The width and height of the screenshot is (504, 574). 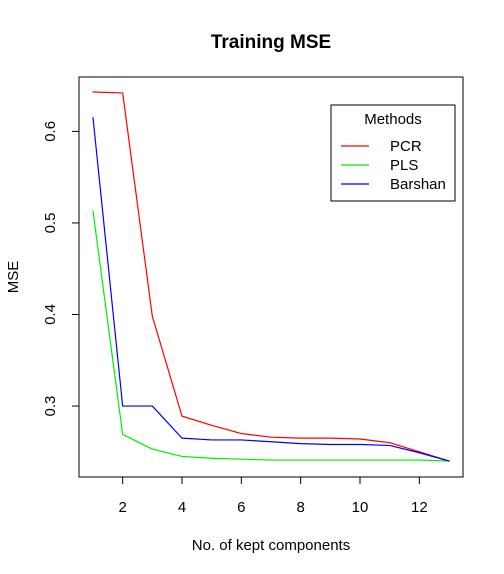 I want to click on x-tick-label-8: 8, so click(x=300, y=507).